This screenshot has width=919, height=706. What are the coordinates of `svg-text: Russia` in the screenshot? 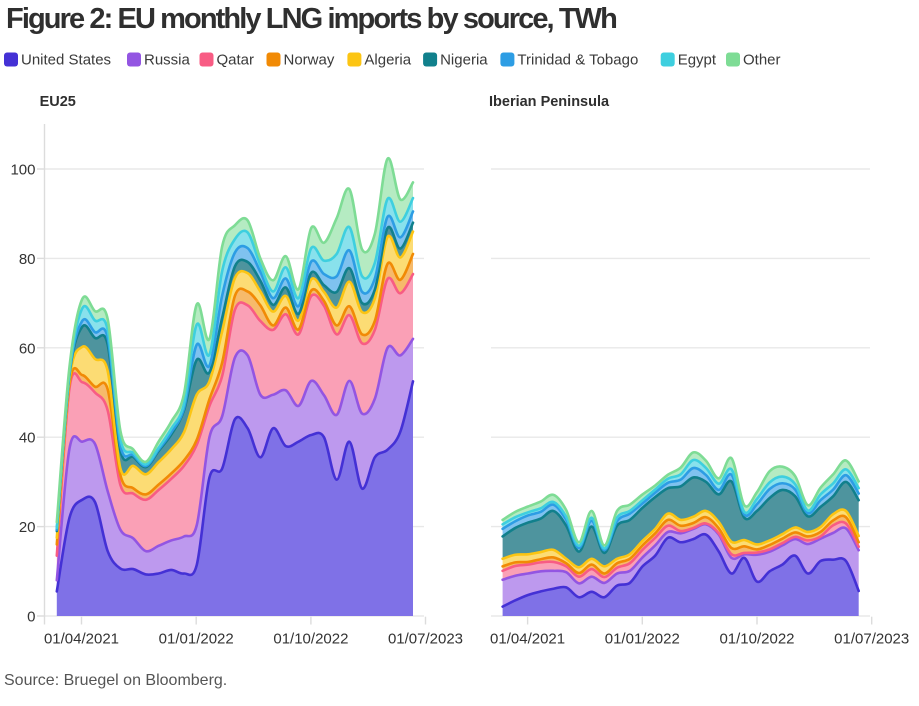 It's located at (167, 60).